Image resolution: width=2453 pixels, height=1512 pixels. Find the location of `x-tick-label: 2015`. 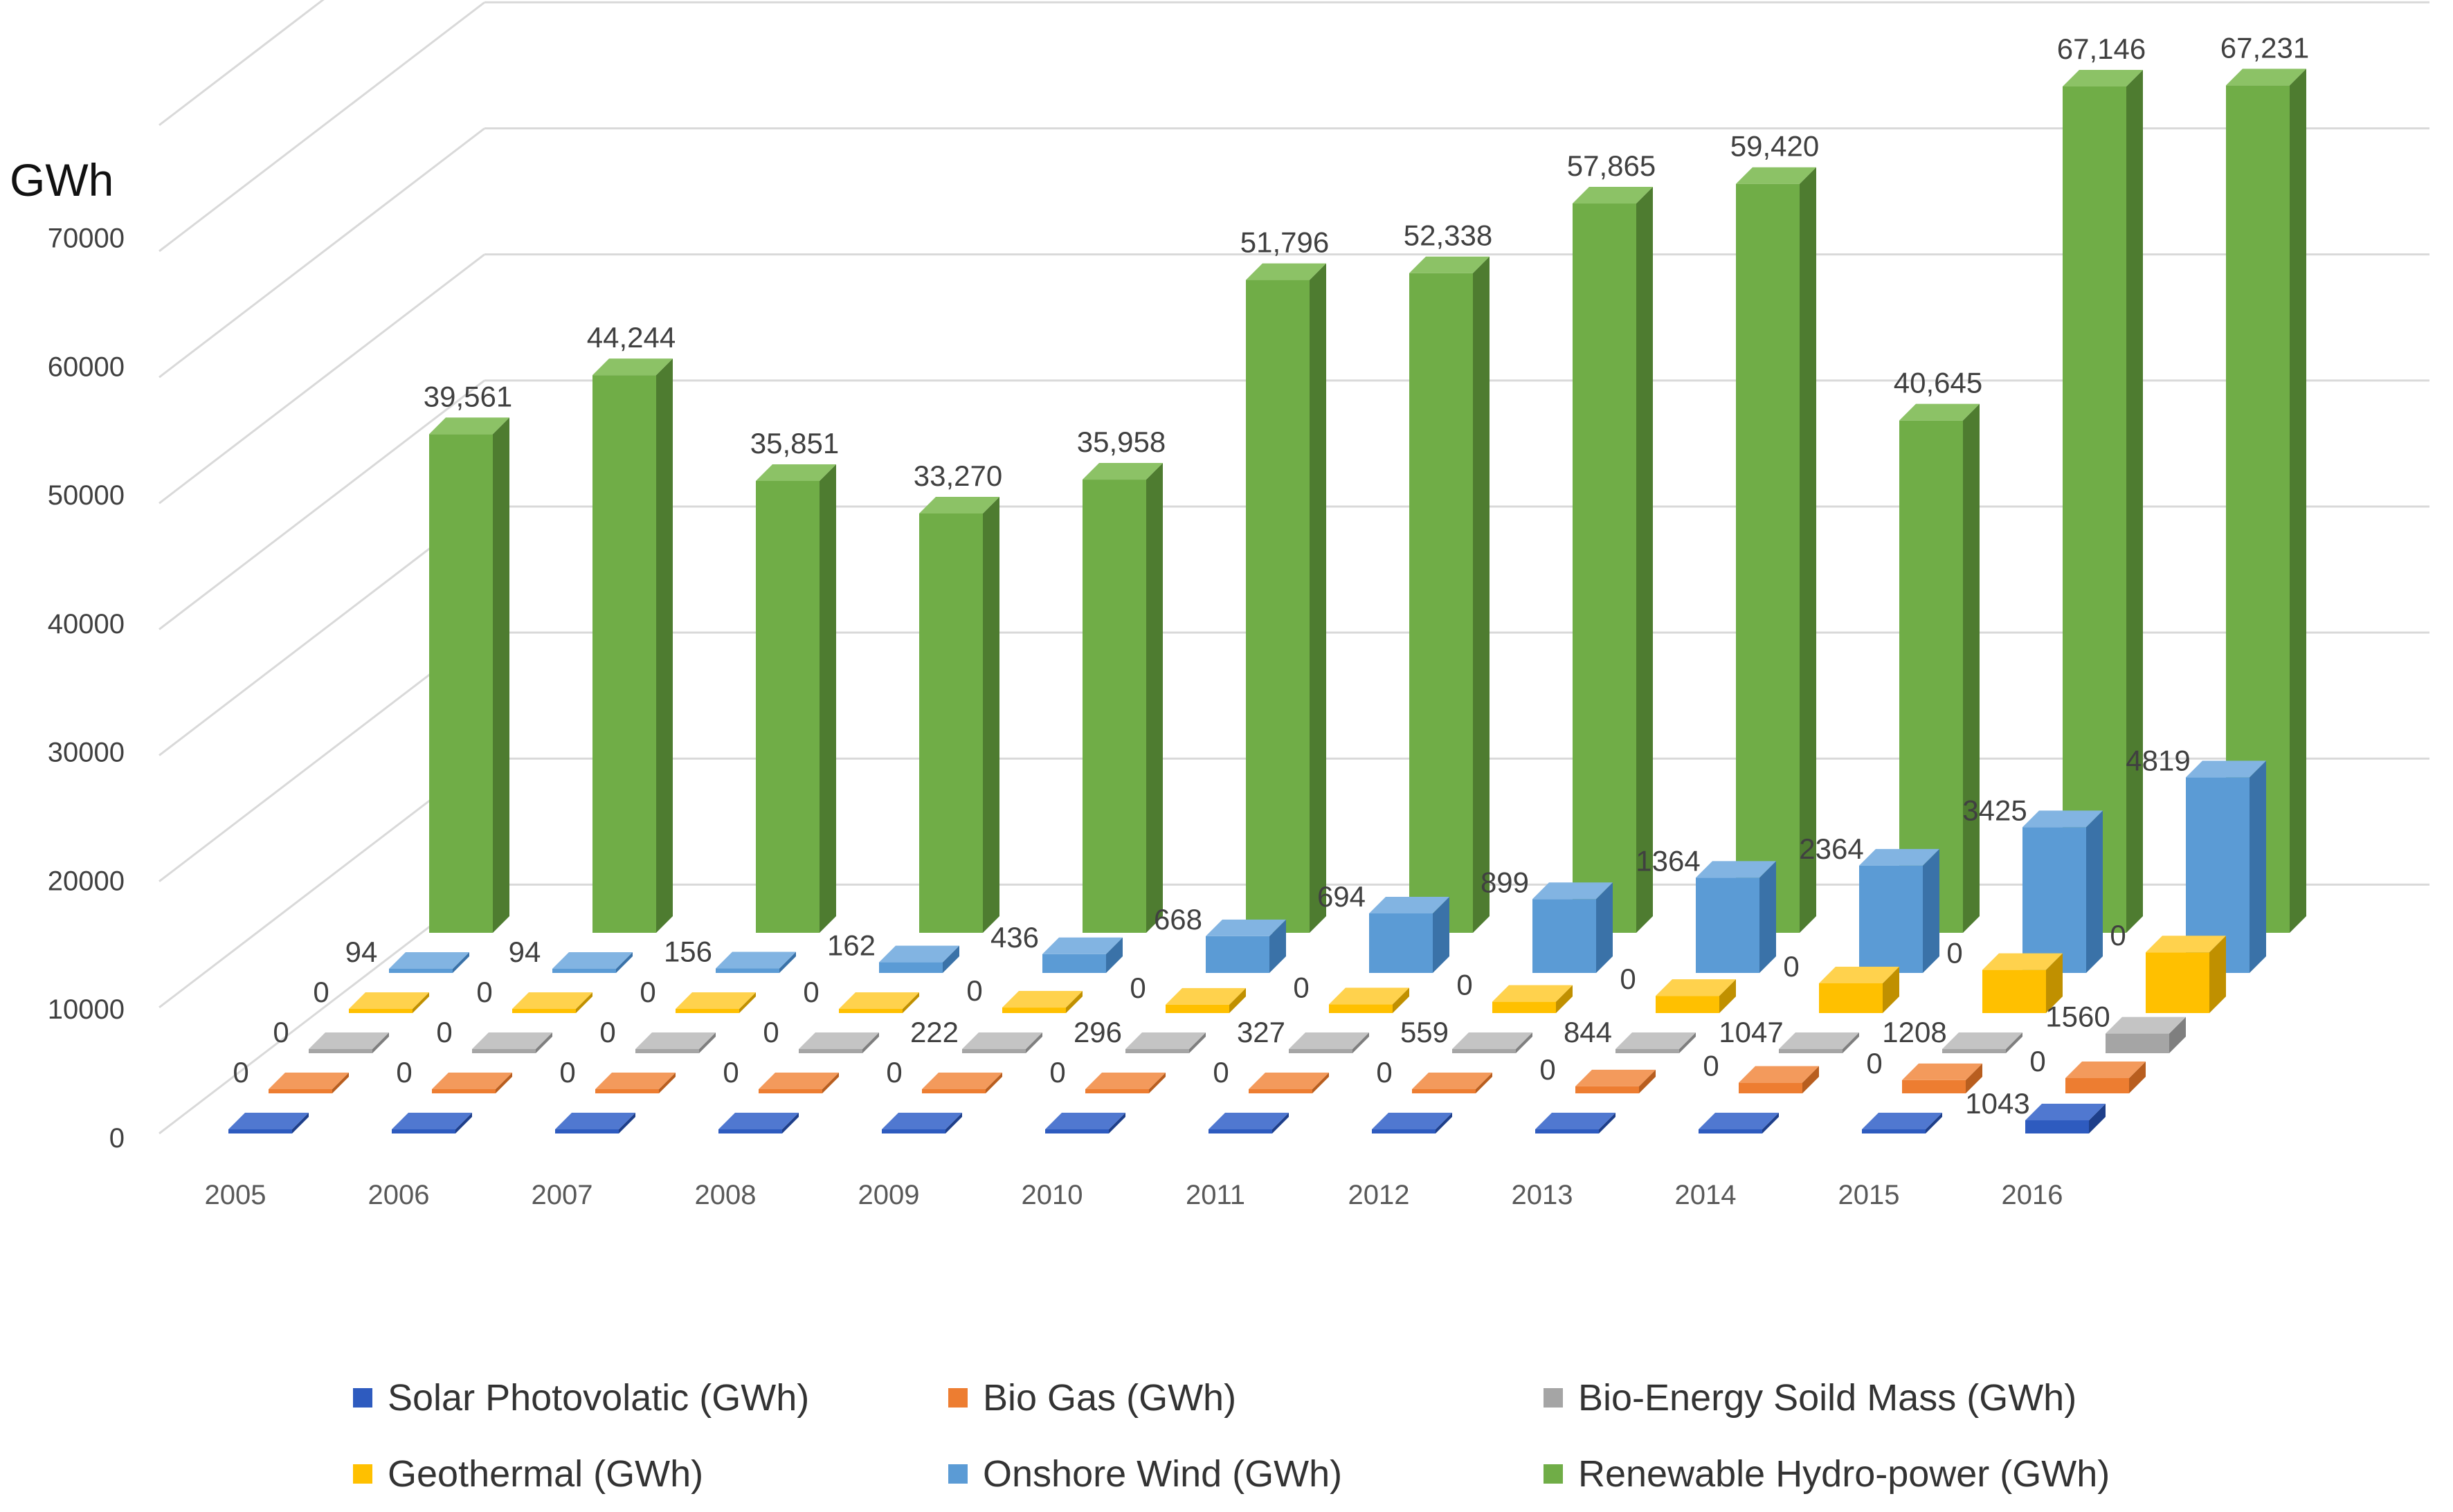

x-tick-label: 2015 is located at coordinates (1869, 1195).